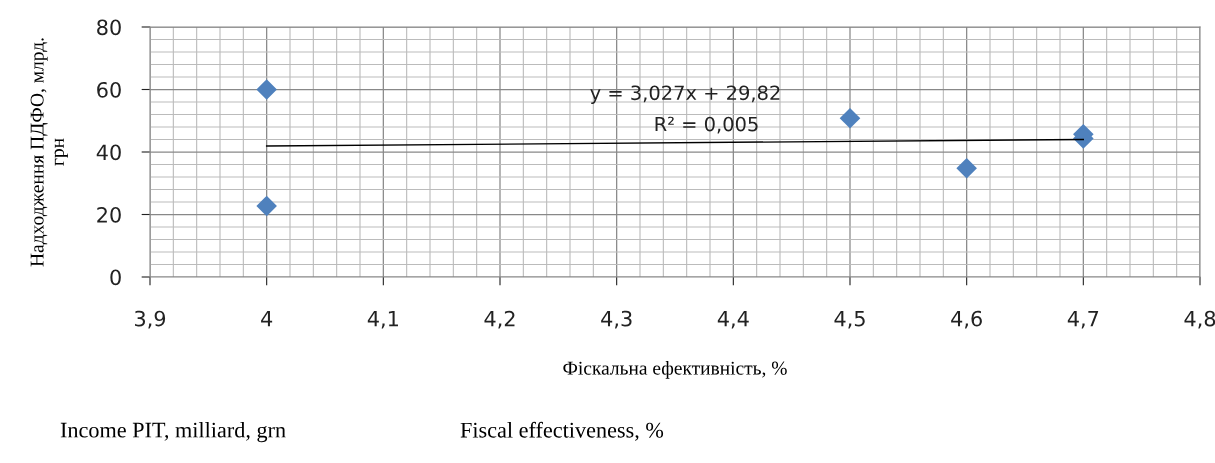 This screenshot has width=1215, height=463. Describe the element at coordinates (109, 89) in the screenshot. I see `y-tick-label: 60` at that location.